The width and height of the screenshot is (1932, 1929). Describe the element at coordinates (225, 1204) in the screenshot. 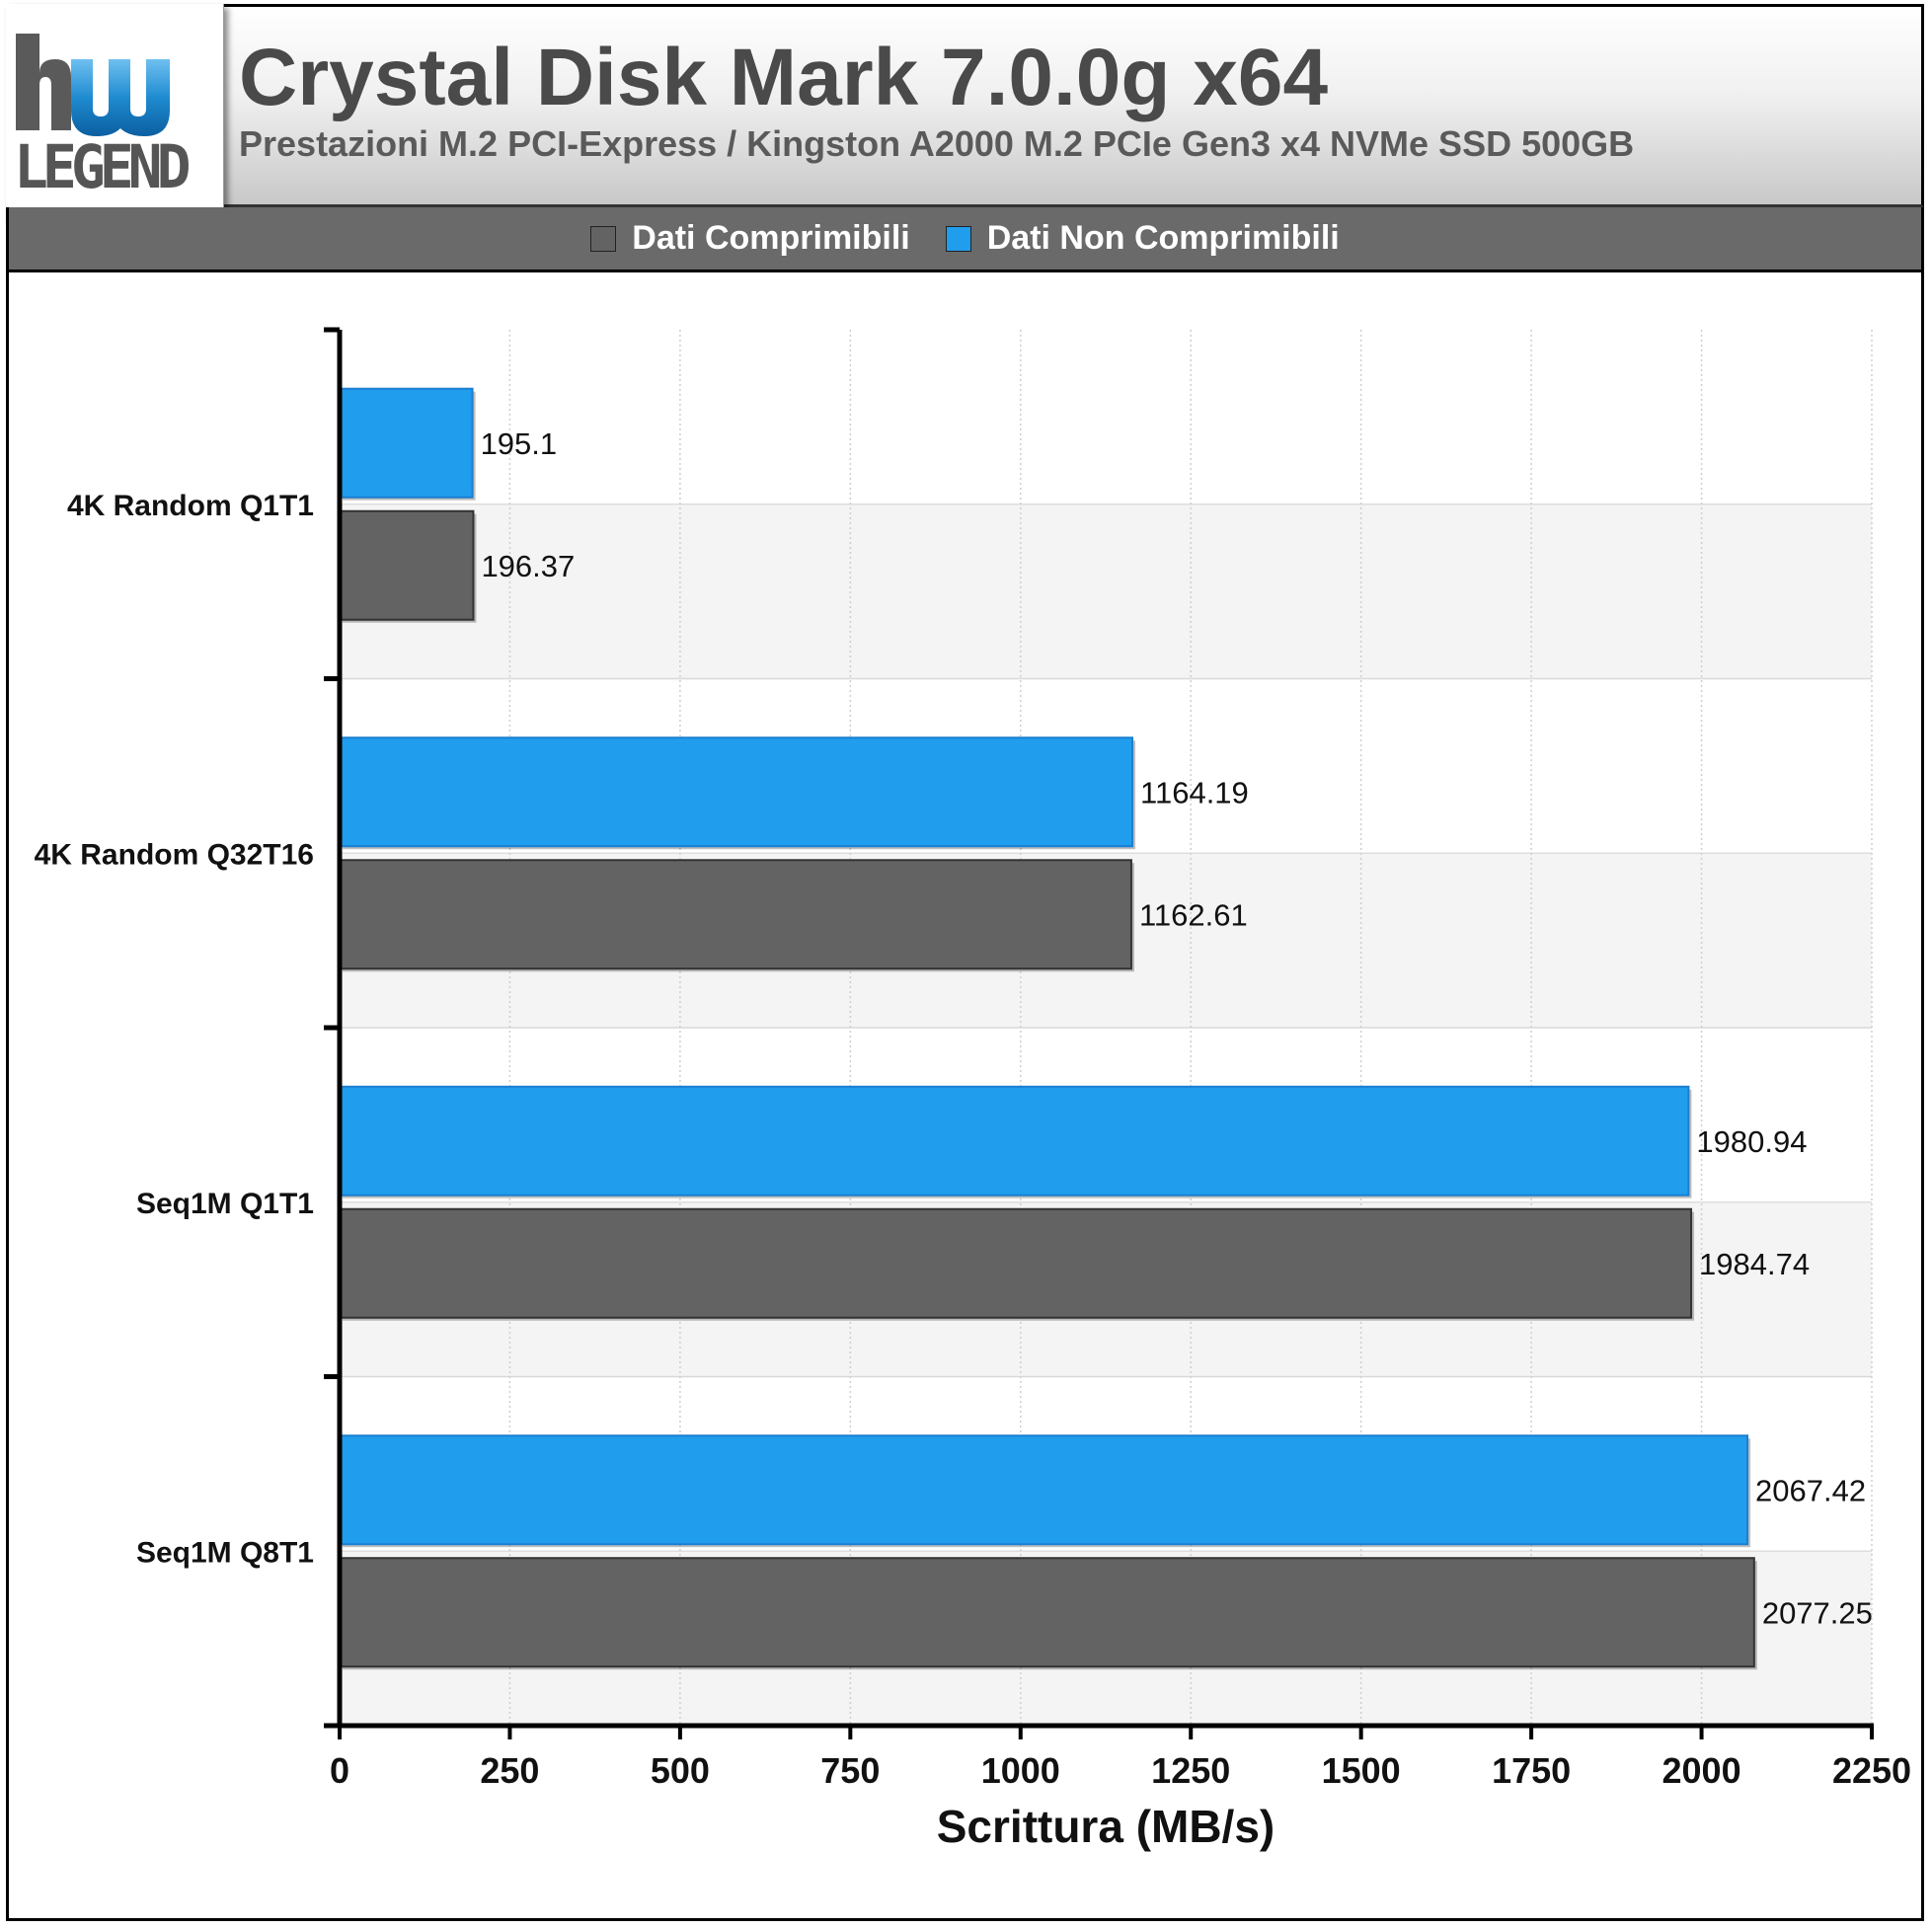

I see `category-label: Seq1M Q1T1` at that location.